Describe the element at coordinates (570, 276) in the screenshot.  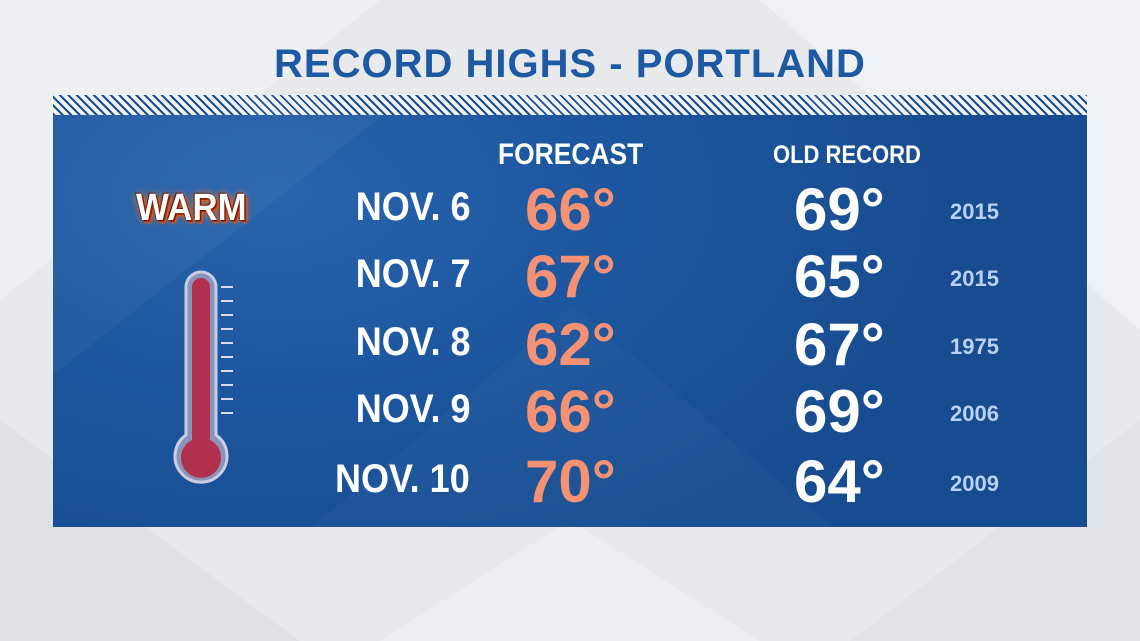
I see `forecast-temp: 67°` at that location.